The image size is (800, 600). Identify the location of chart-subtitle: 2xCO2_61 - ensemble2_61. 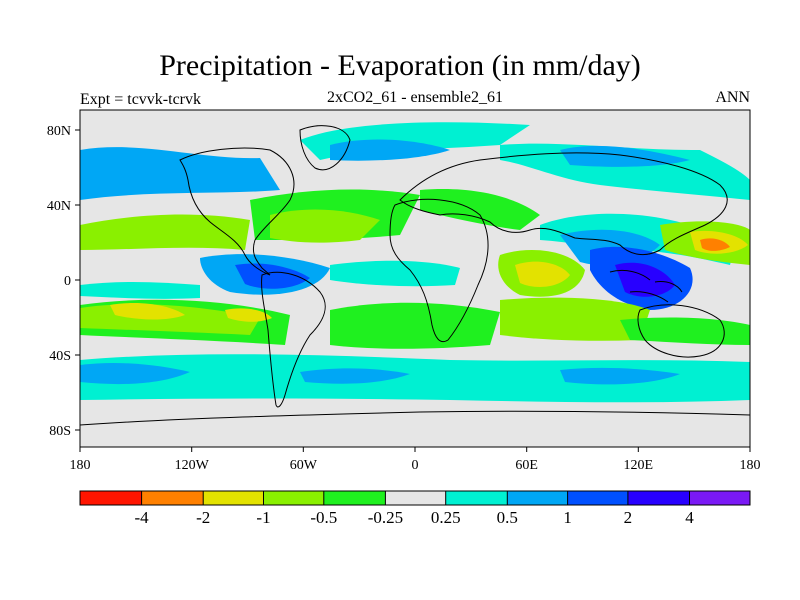
(415, 97).